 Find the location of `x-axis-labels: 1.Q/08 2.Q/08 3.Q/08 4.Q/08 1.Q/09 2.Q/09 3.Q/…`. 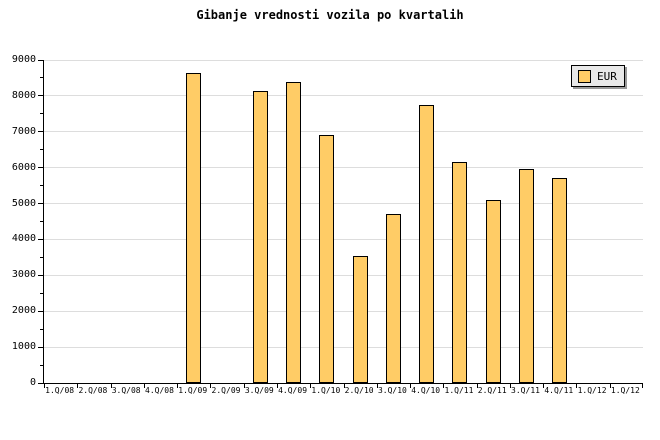

x-axis-labels: 1.Q/08 2.Q/08 3.Q/08 4.Q/08 1.Q/09 2.Q/09 3.Q/… is located at coordinates (342, 392).